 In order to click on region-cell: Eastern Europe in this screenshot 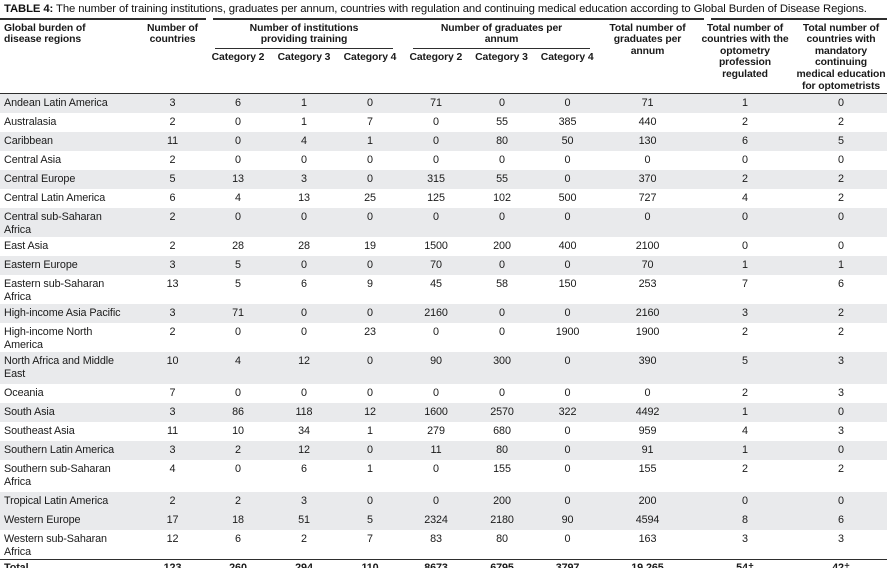, I will do `click(41, 265)`.